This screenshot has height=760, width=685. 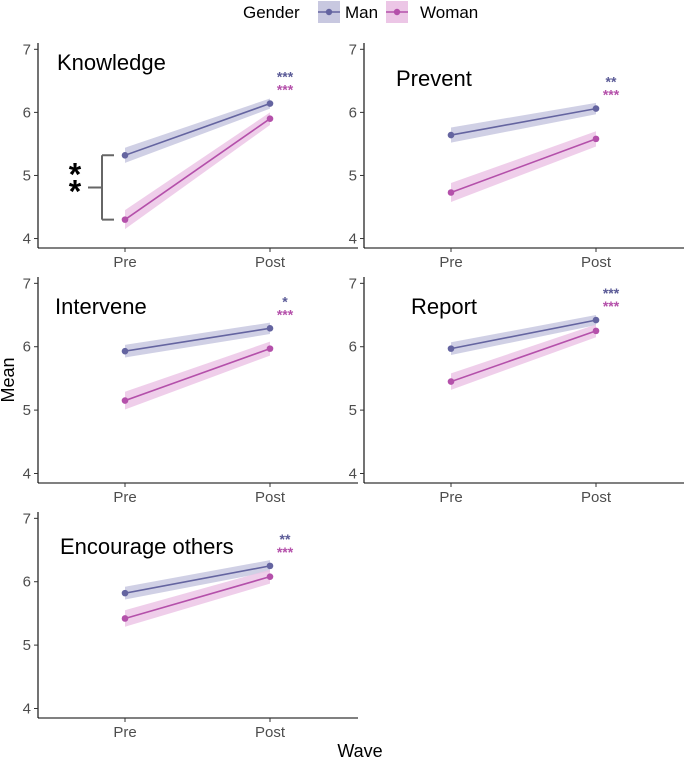 I want to click on x-axis-title: Wave, so click(x=359, y=750).